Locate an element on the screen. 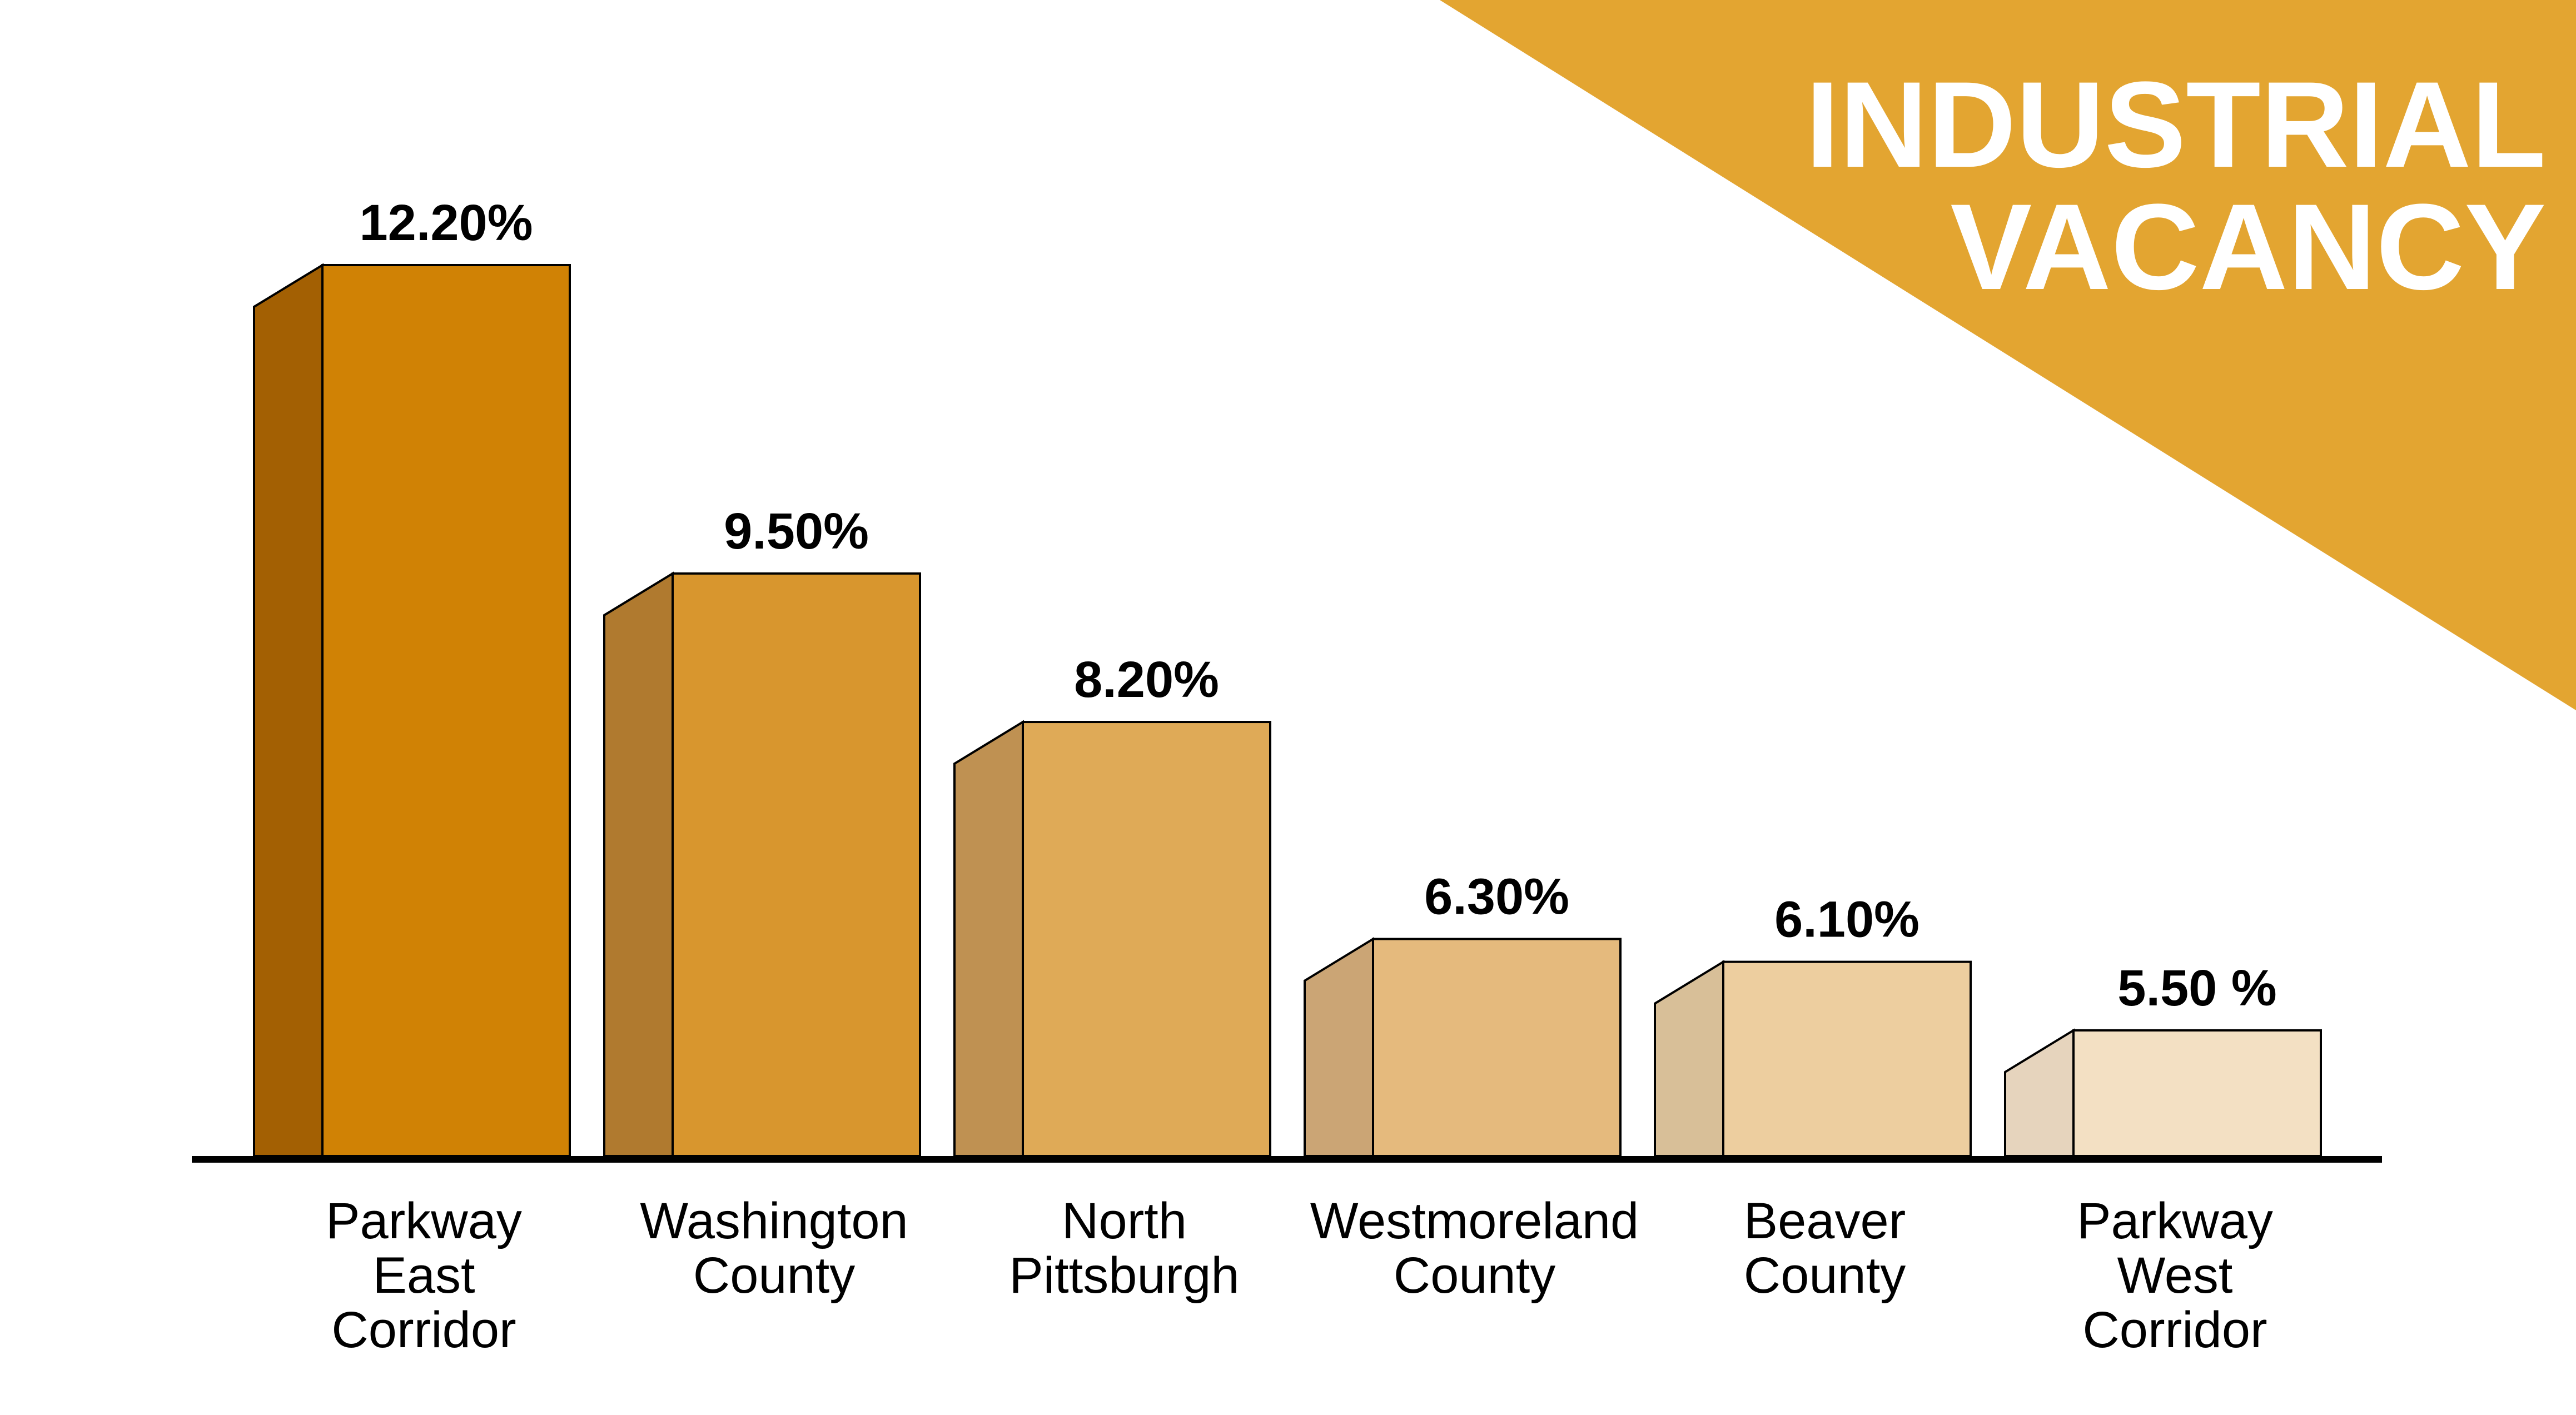 The width and height of the screenshot is (2576, 1415). value-label-2: 9.50% is located at coordinates (797, 532).